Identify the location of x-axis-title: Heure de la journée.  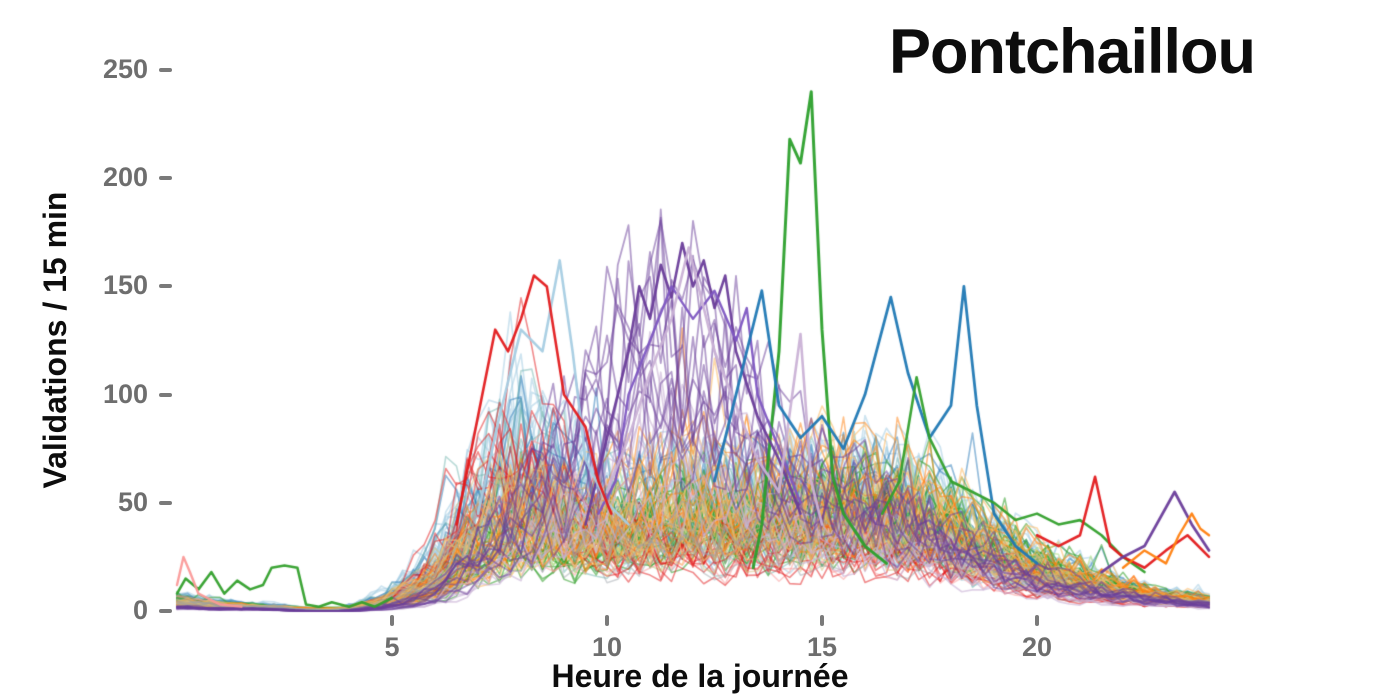
(700, 676).